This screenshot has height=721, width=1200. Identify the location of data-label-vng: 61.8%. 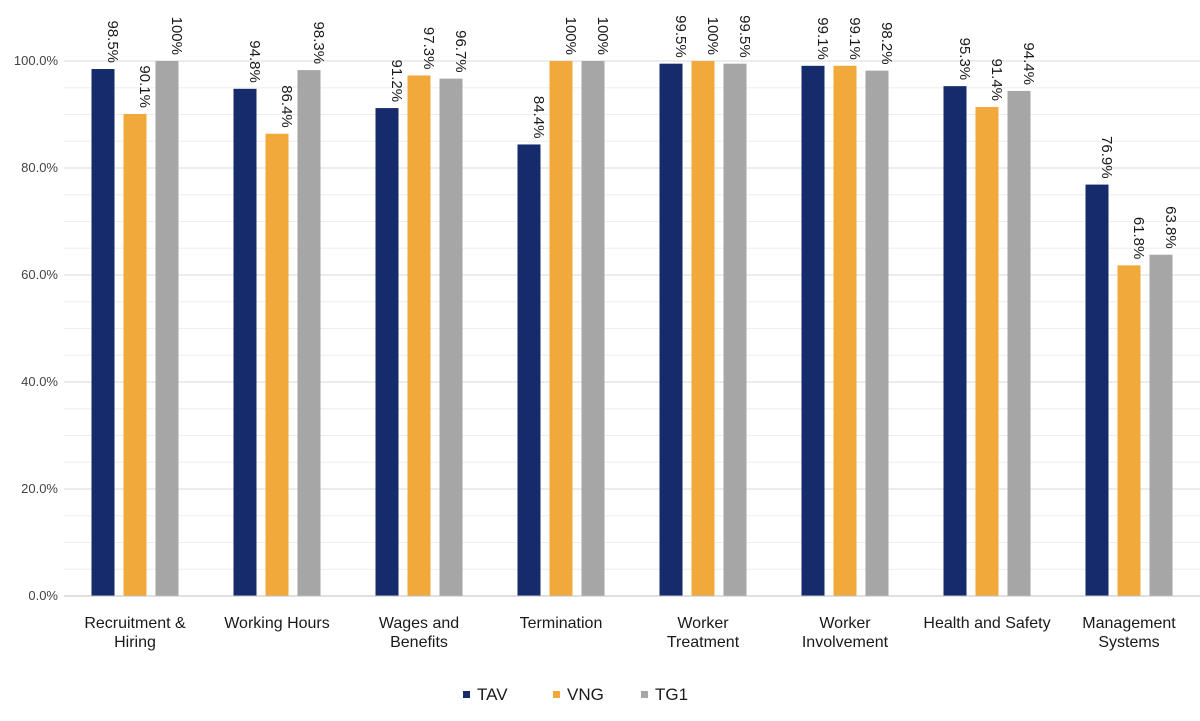
(1138, 238).